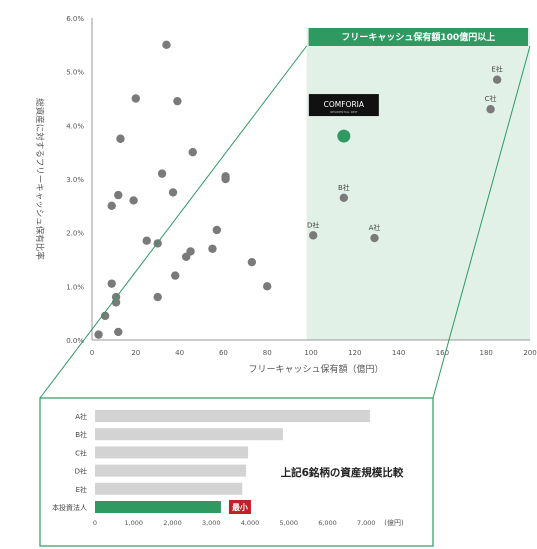 The height and width of the screenshot is (549, 537). What do you see at coordinates (81, 452) in the screenshot?
I see `bar-category-label: C社` at bounding box center [81, 452].